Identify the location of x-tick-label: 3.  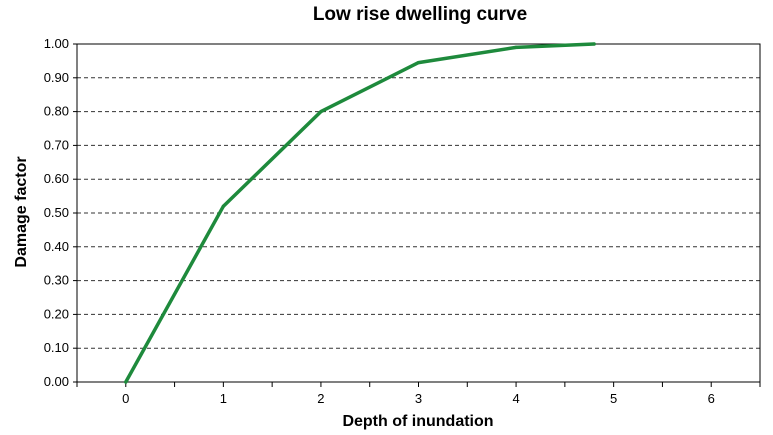
(418, 398).